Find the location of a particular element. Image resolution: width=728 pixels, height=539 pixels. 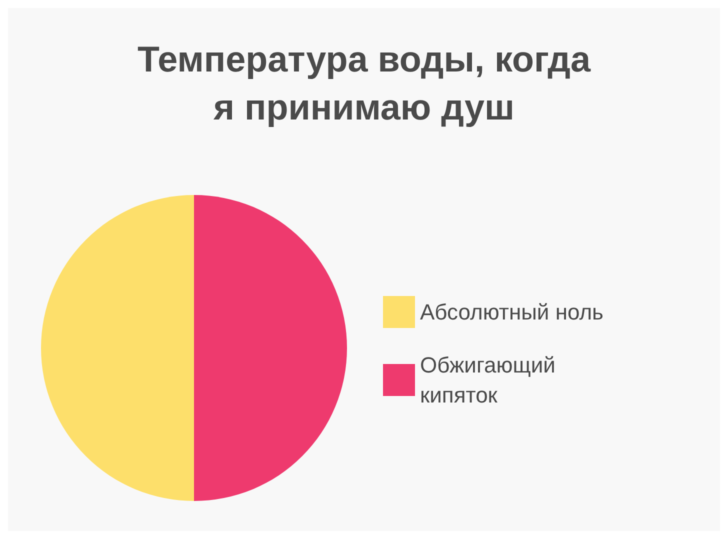

chart-title: Температура воды, когда я принимаю душ is located at coordinates (364, 83).